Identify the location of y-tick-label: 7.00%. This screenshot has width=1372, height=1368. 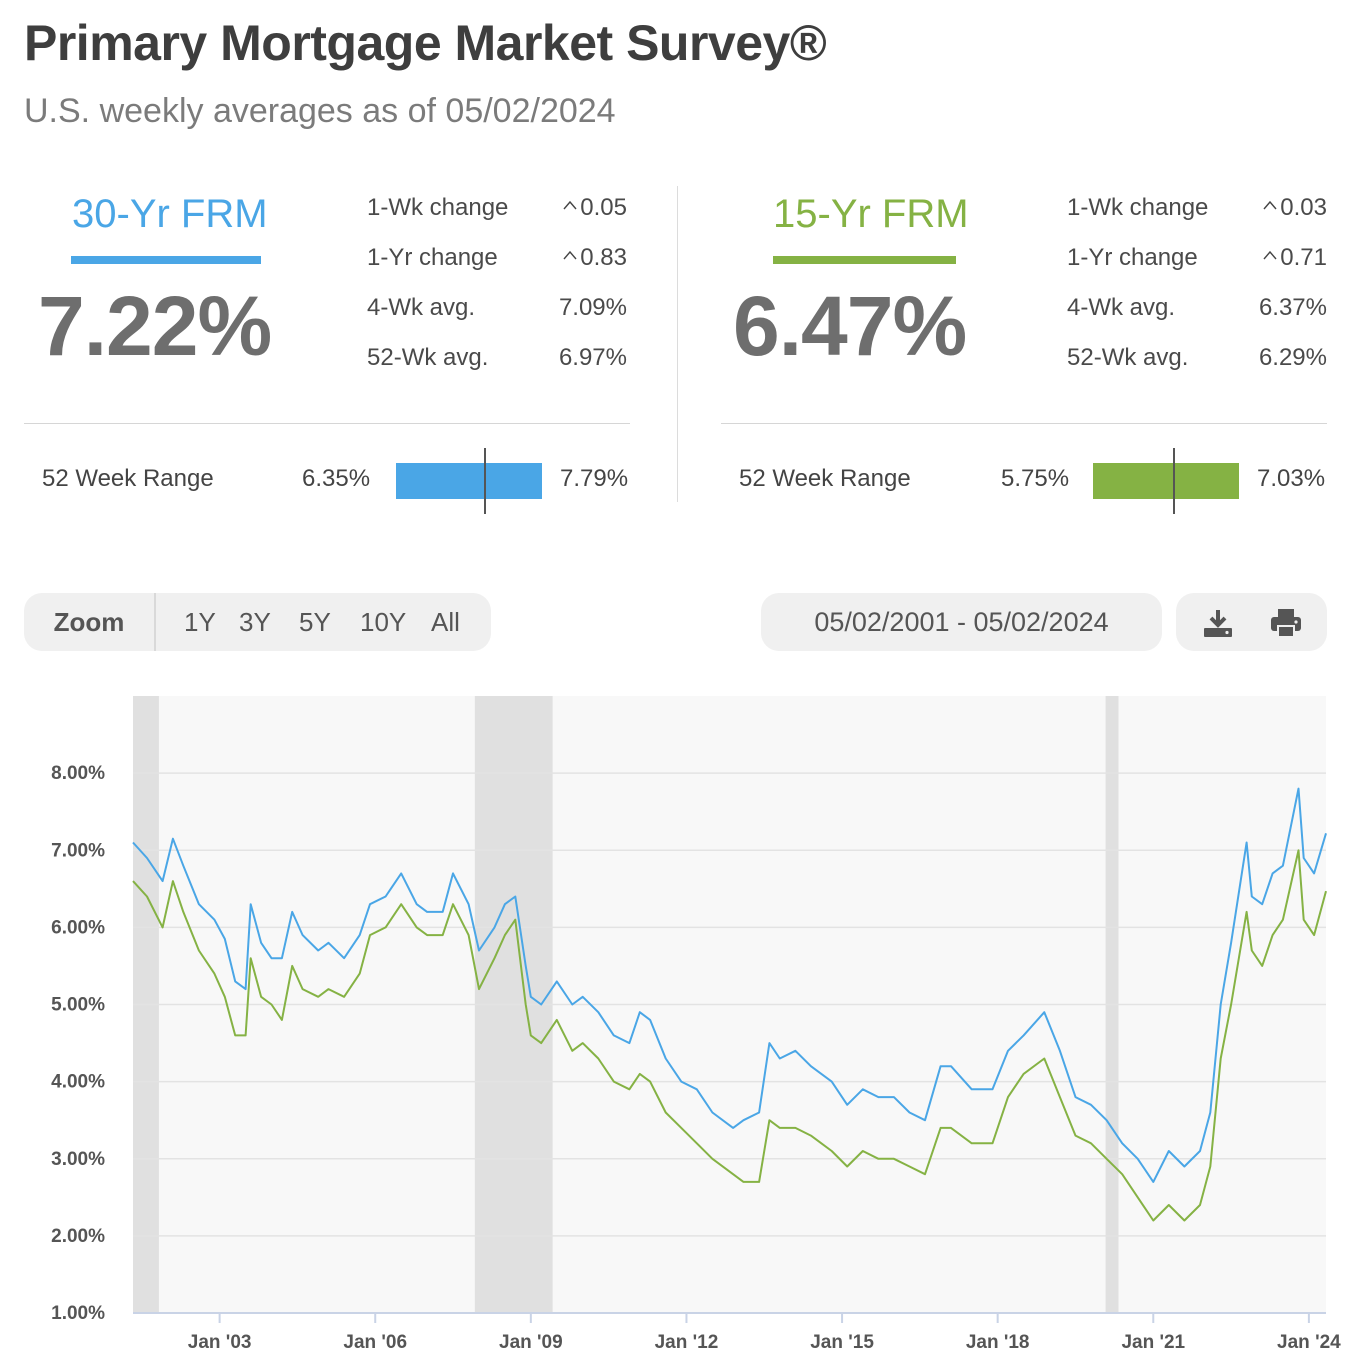
(78, 850).